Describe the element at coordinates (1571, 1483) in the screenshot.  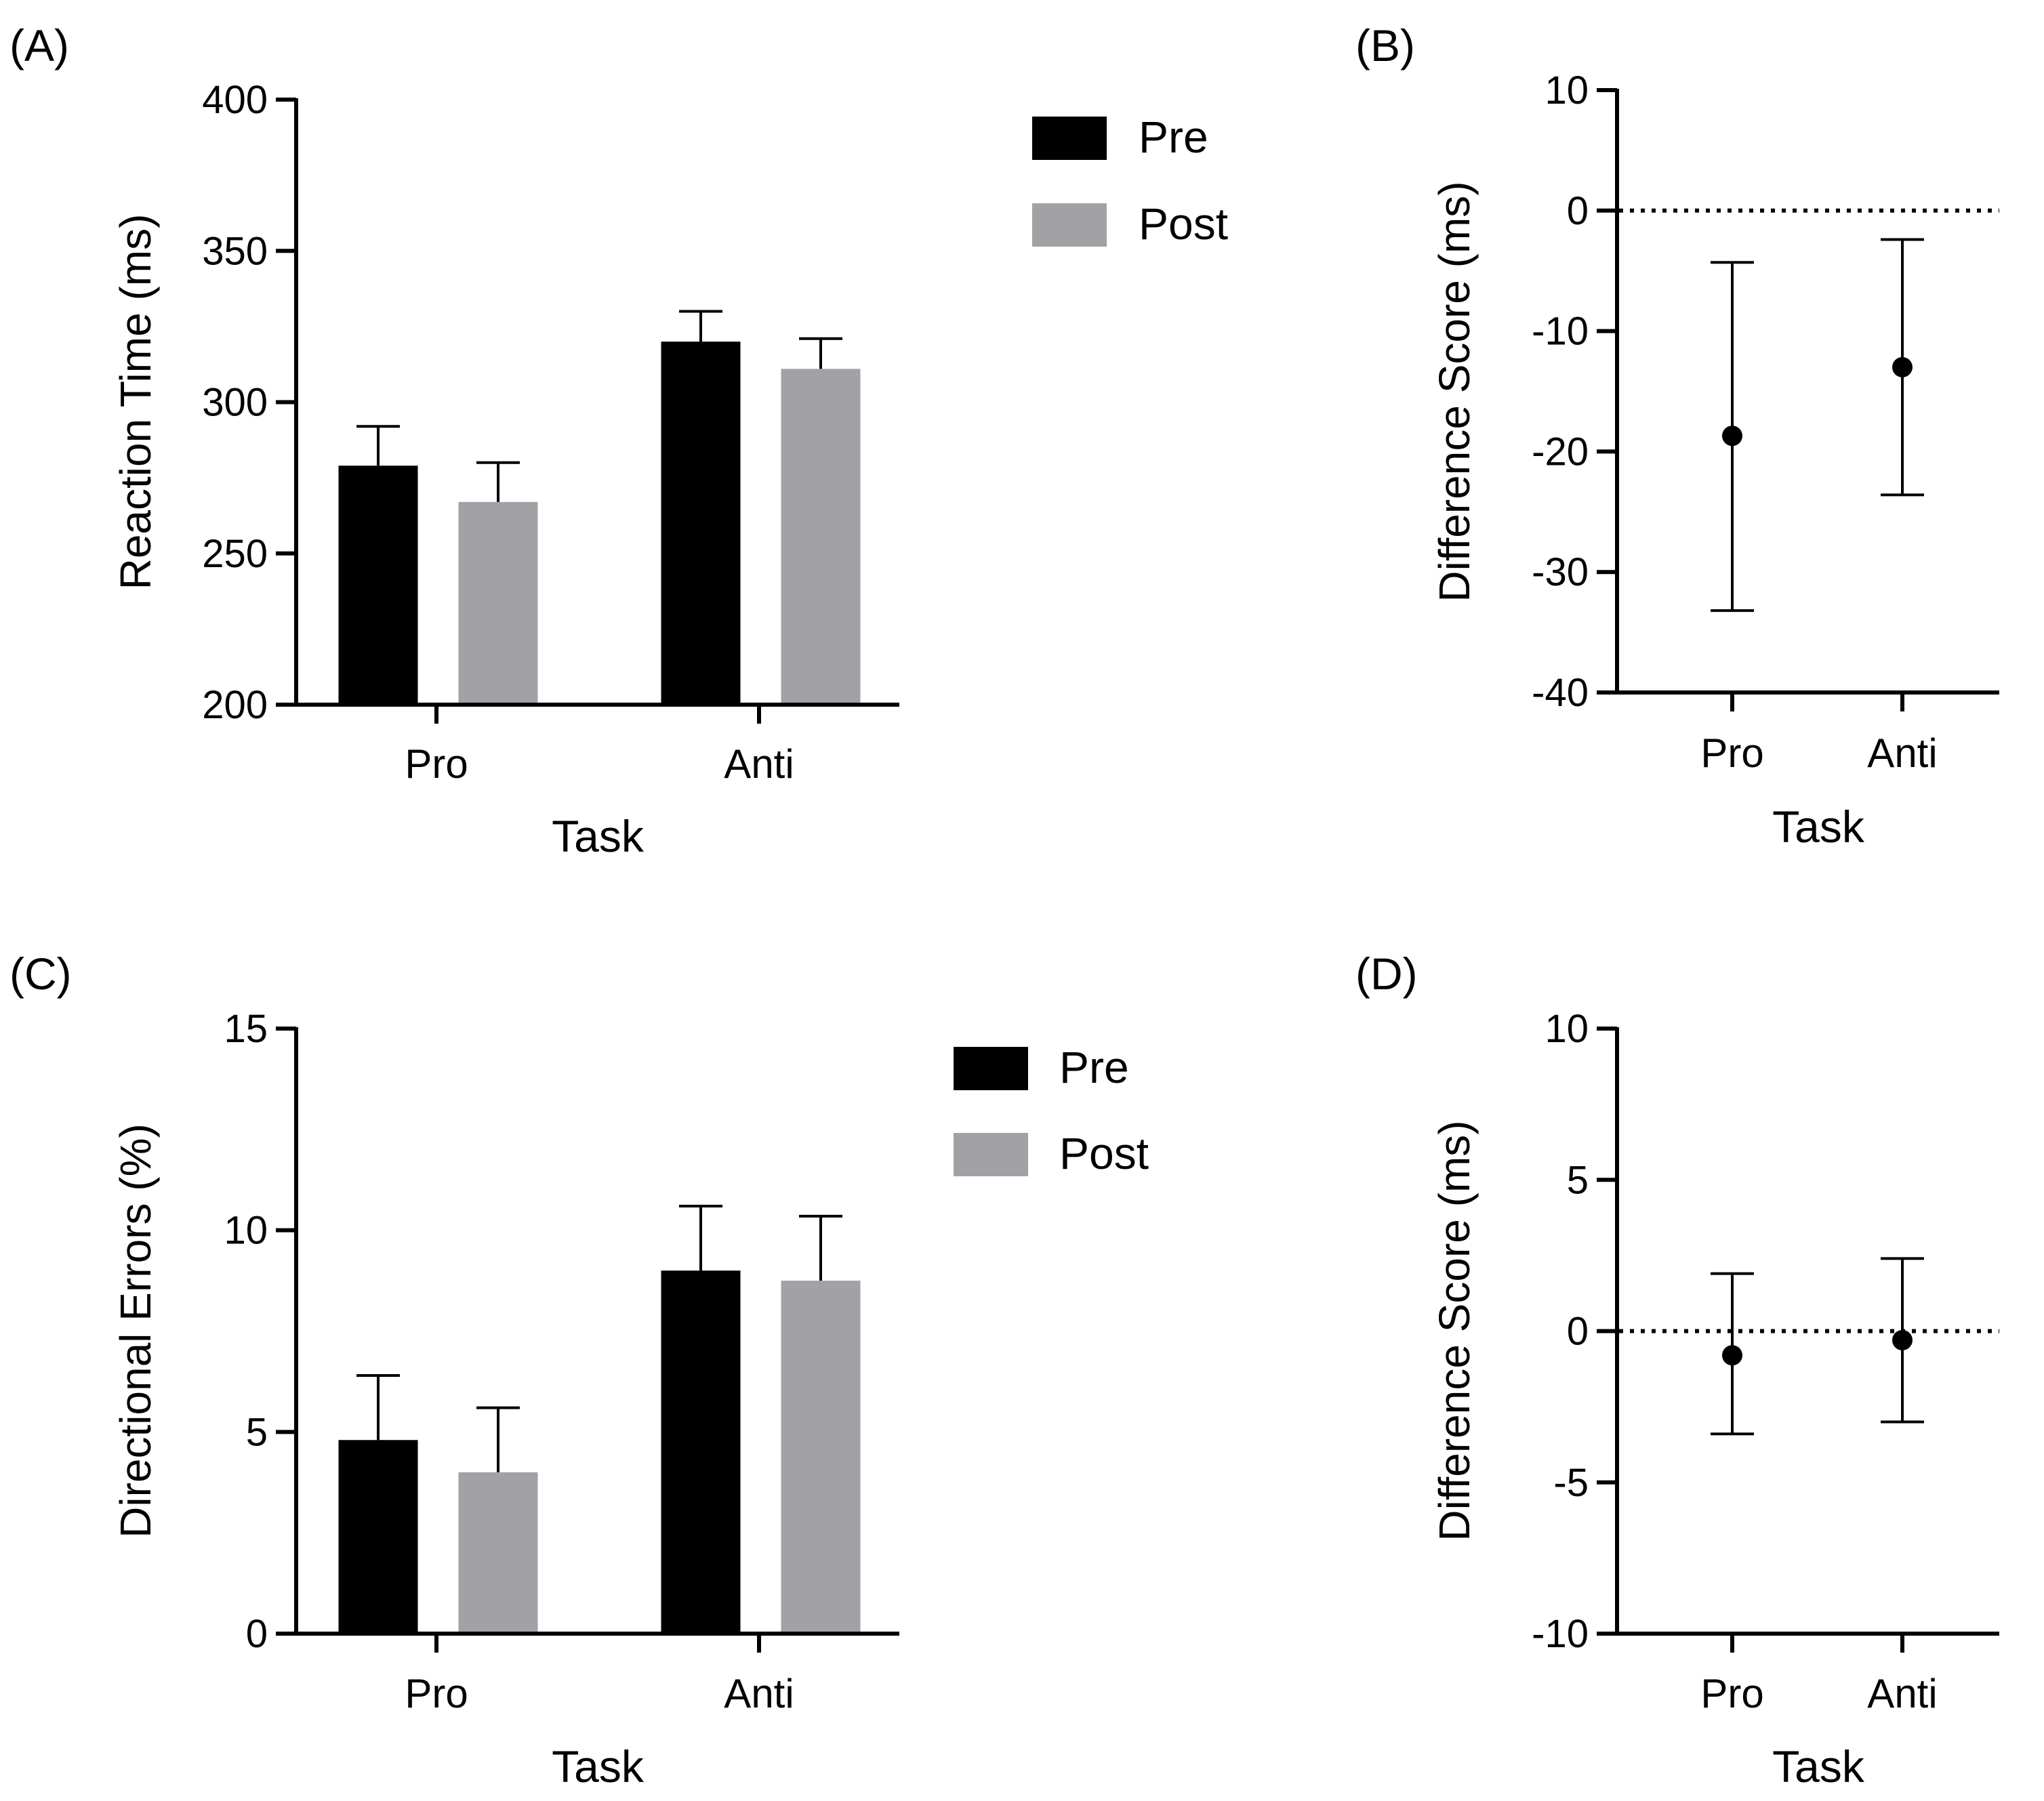
I see `y-tick-label: -5` at that location.